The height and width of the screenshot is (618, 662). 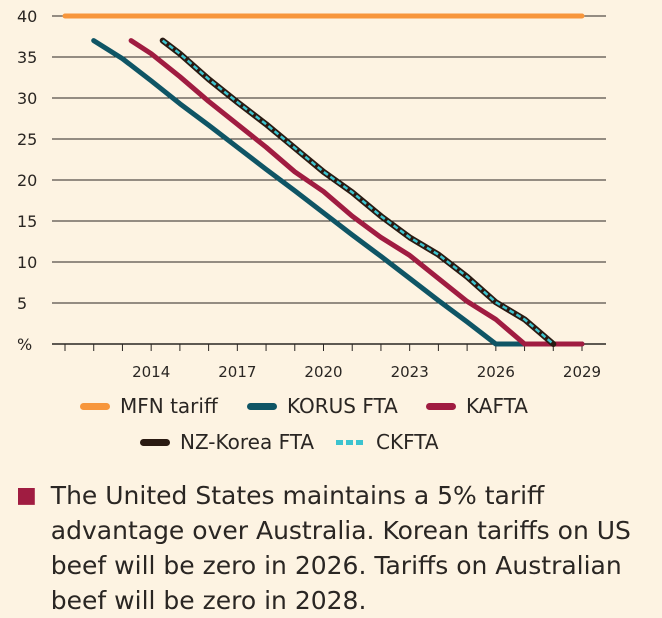 I want to click on legend-item-mfn-tariff: MFN tariff, so click(x=149, y=406).